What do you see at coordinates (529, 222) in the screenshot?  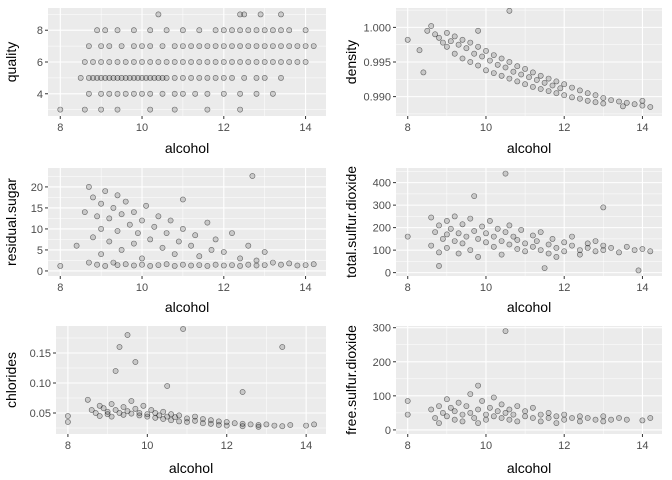 I see `panel-background` at bounding box center [529, 222].